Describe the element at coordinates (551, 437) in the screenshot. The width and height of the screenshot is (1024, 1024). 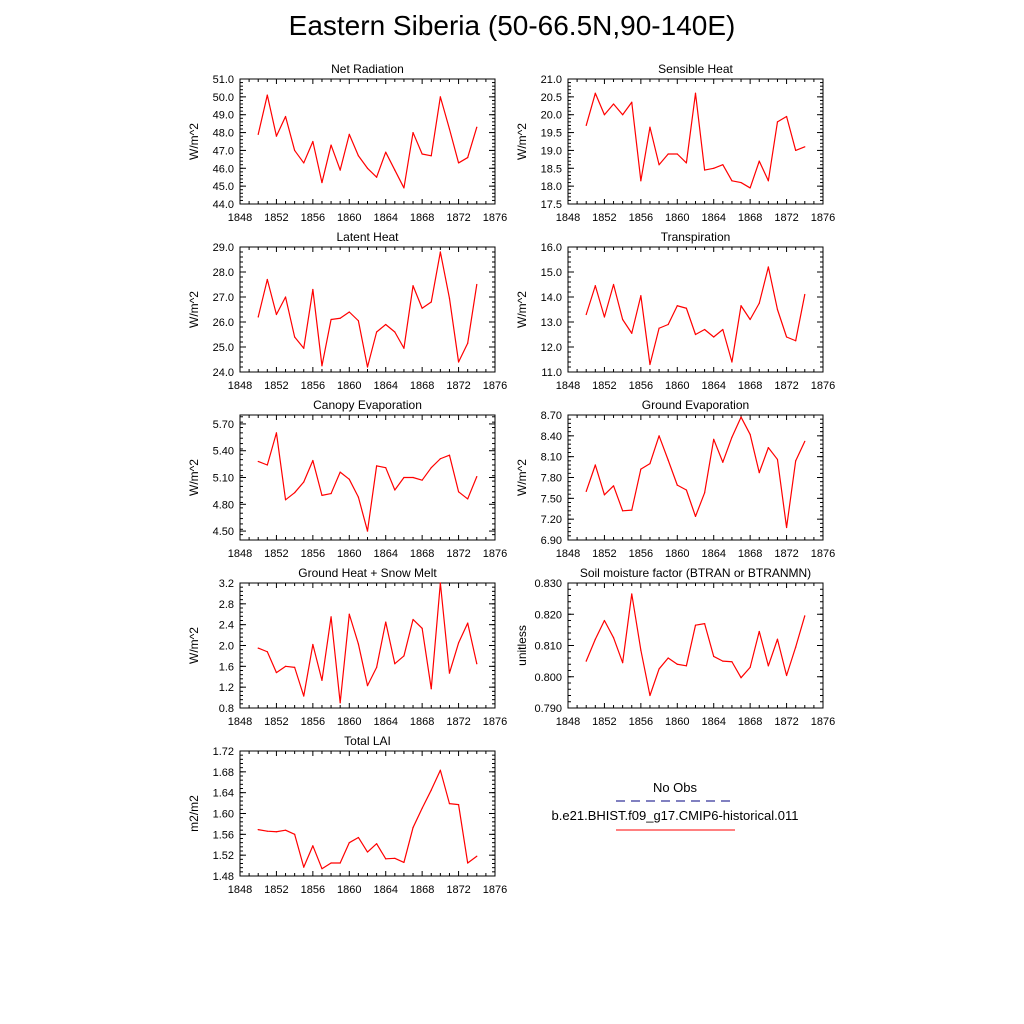
I see `y-tick-label: 8.40` at that location.